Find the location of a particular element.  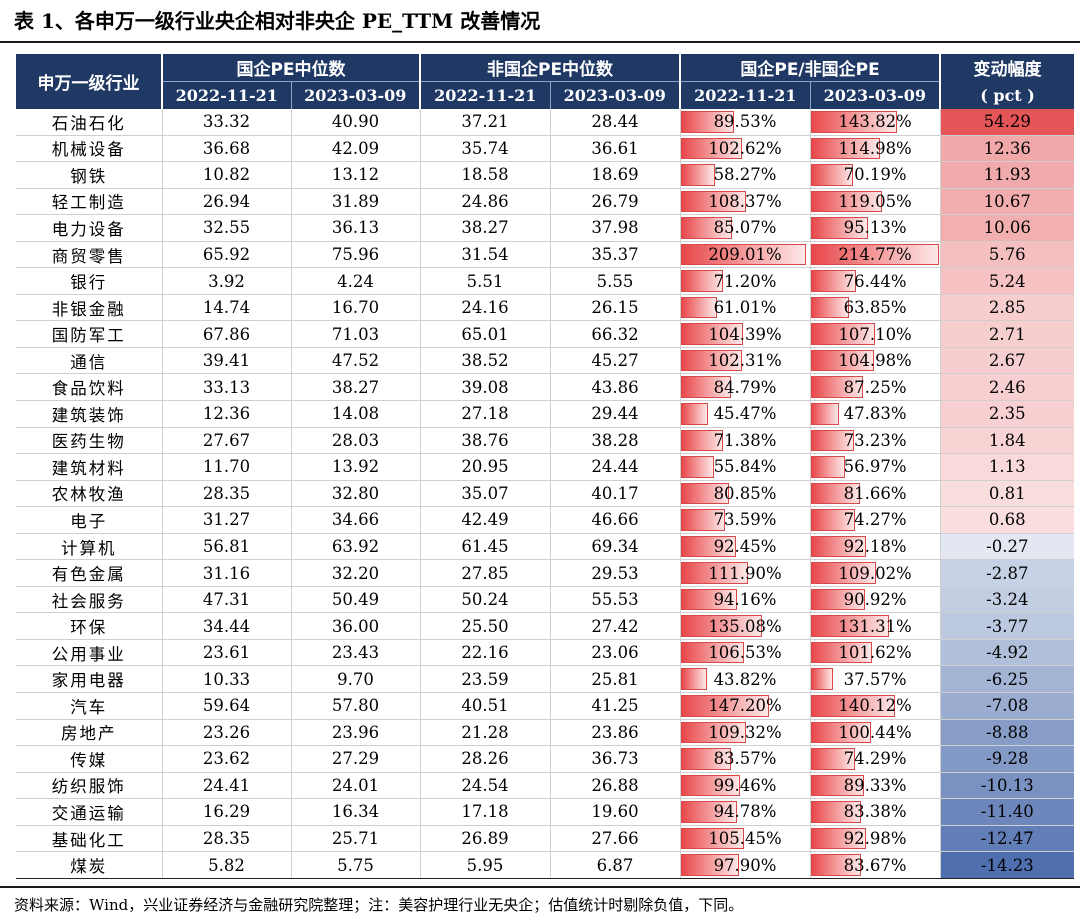

ratio-2023-value: 76.44% is located at coordinates (875, 281).